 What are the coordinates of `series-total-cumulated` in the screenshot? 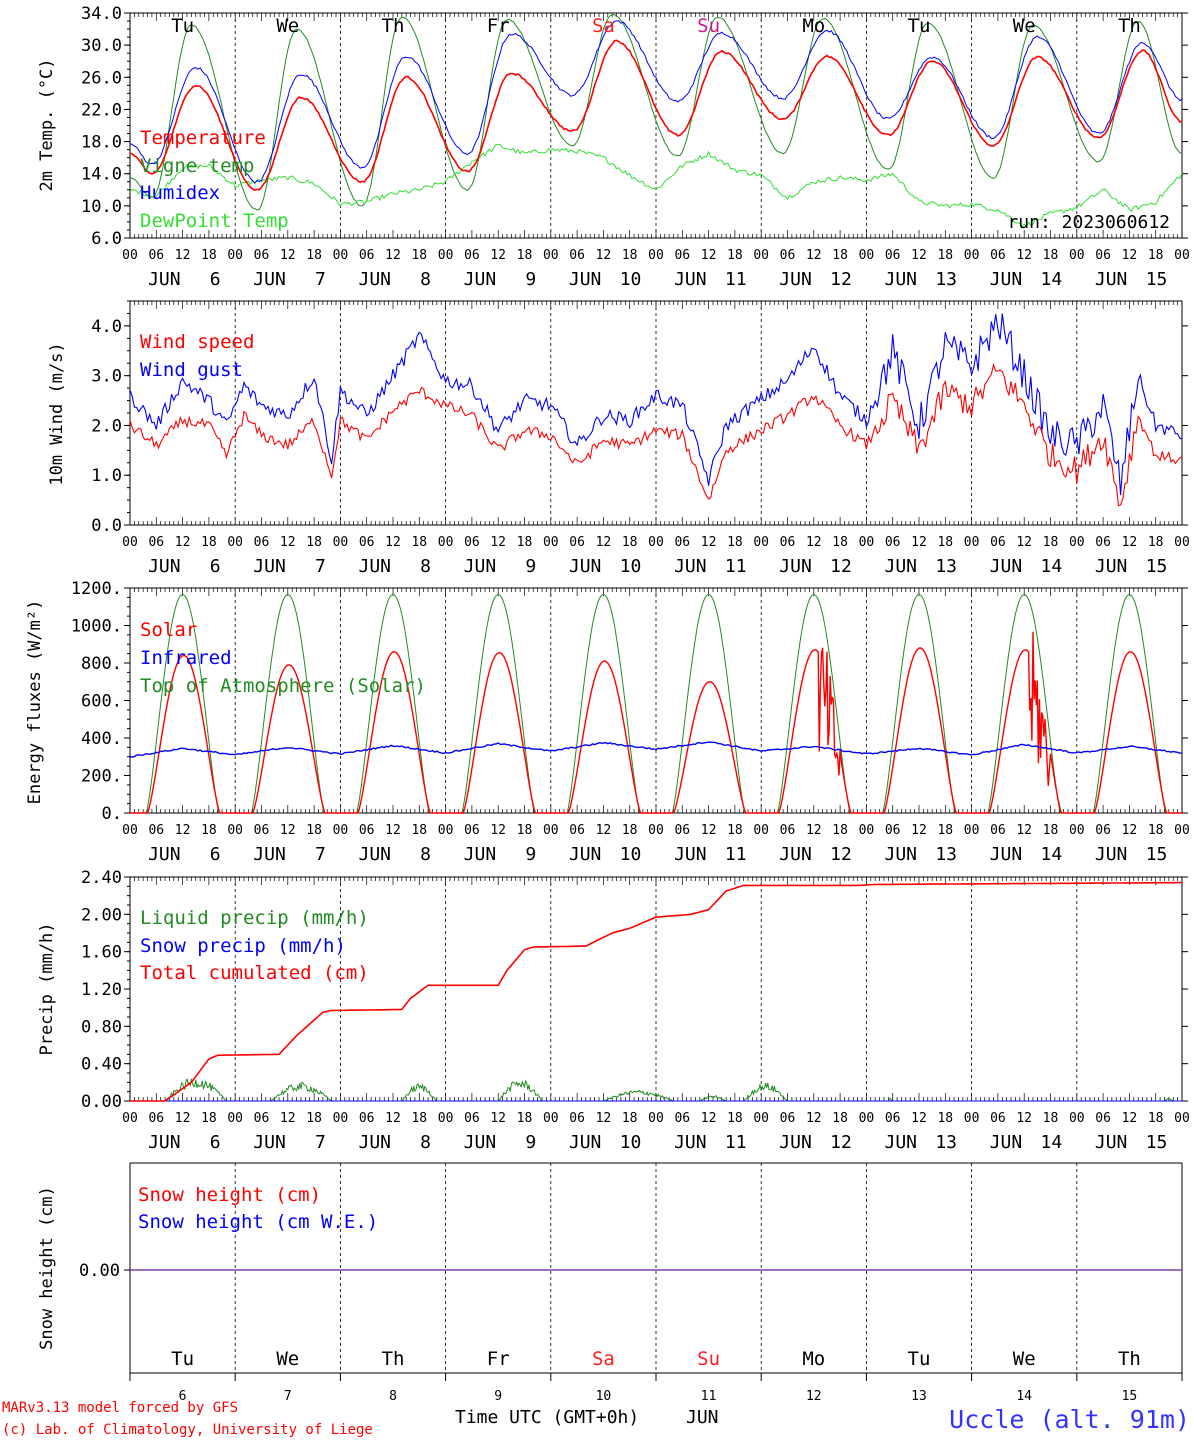 It's located at (656, 991).